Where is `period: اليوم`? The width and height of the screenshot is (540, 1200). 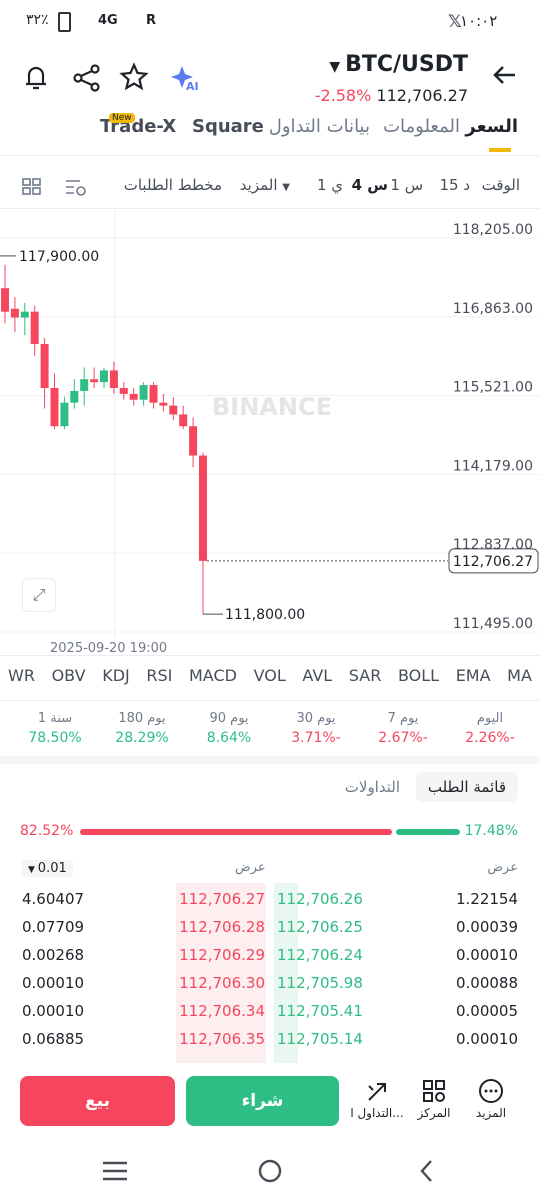
period: اليوم is located at coordinates (490, 718).